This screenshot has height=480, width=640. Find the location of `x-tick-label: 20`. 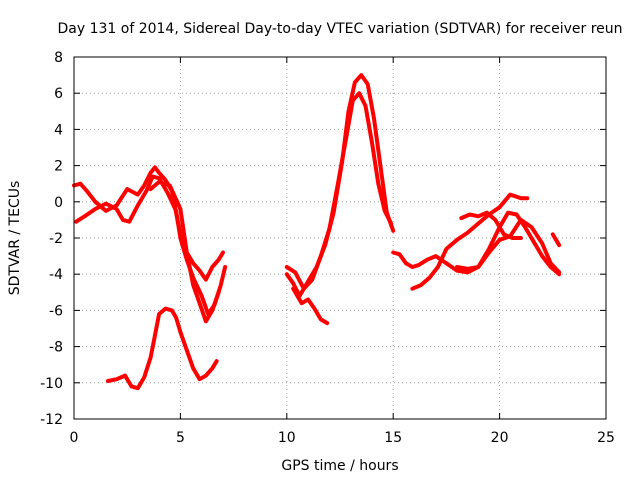

x-tick-label: 20 is located at coordinates (500, 438).